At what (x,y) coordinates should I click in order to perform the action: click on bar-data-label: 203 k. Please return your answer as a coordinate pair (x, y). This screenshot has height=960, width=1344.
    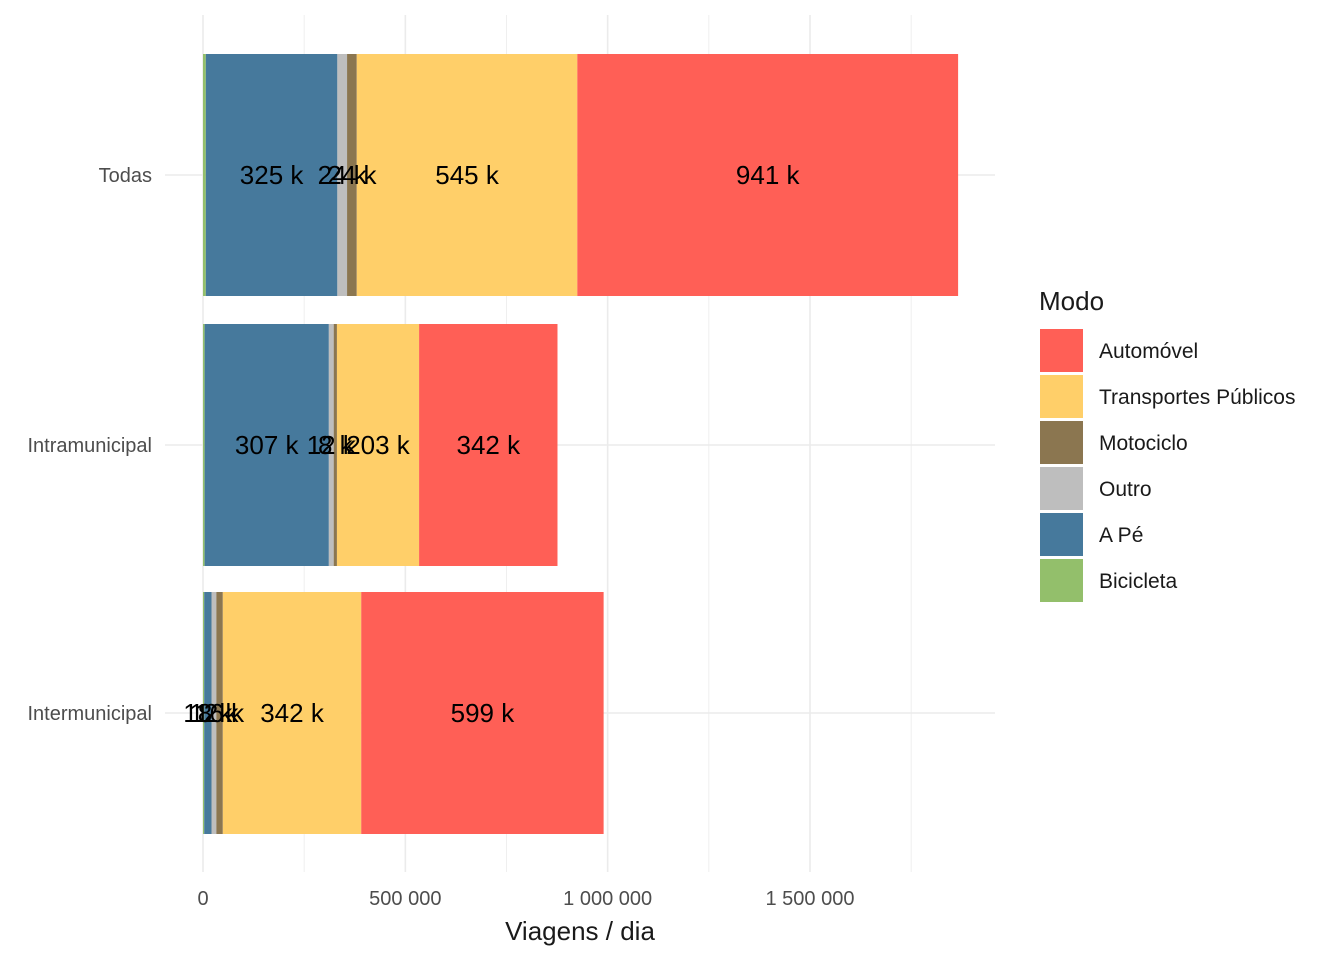
    Looking at the image, I should click on (378, 445).